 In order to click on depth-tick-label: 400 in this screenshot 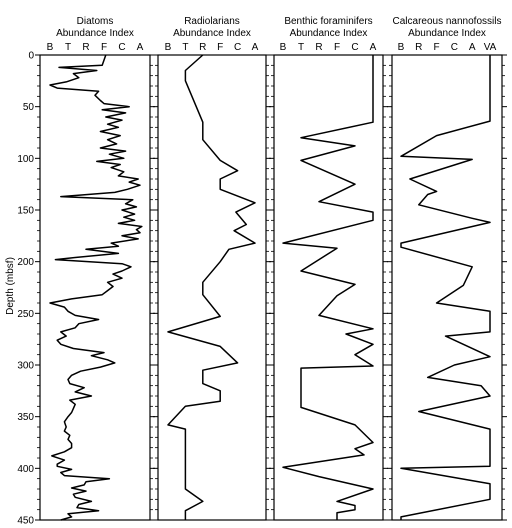, I will do `click(25, 469)`.